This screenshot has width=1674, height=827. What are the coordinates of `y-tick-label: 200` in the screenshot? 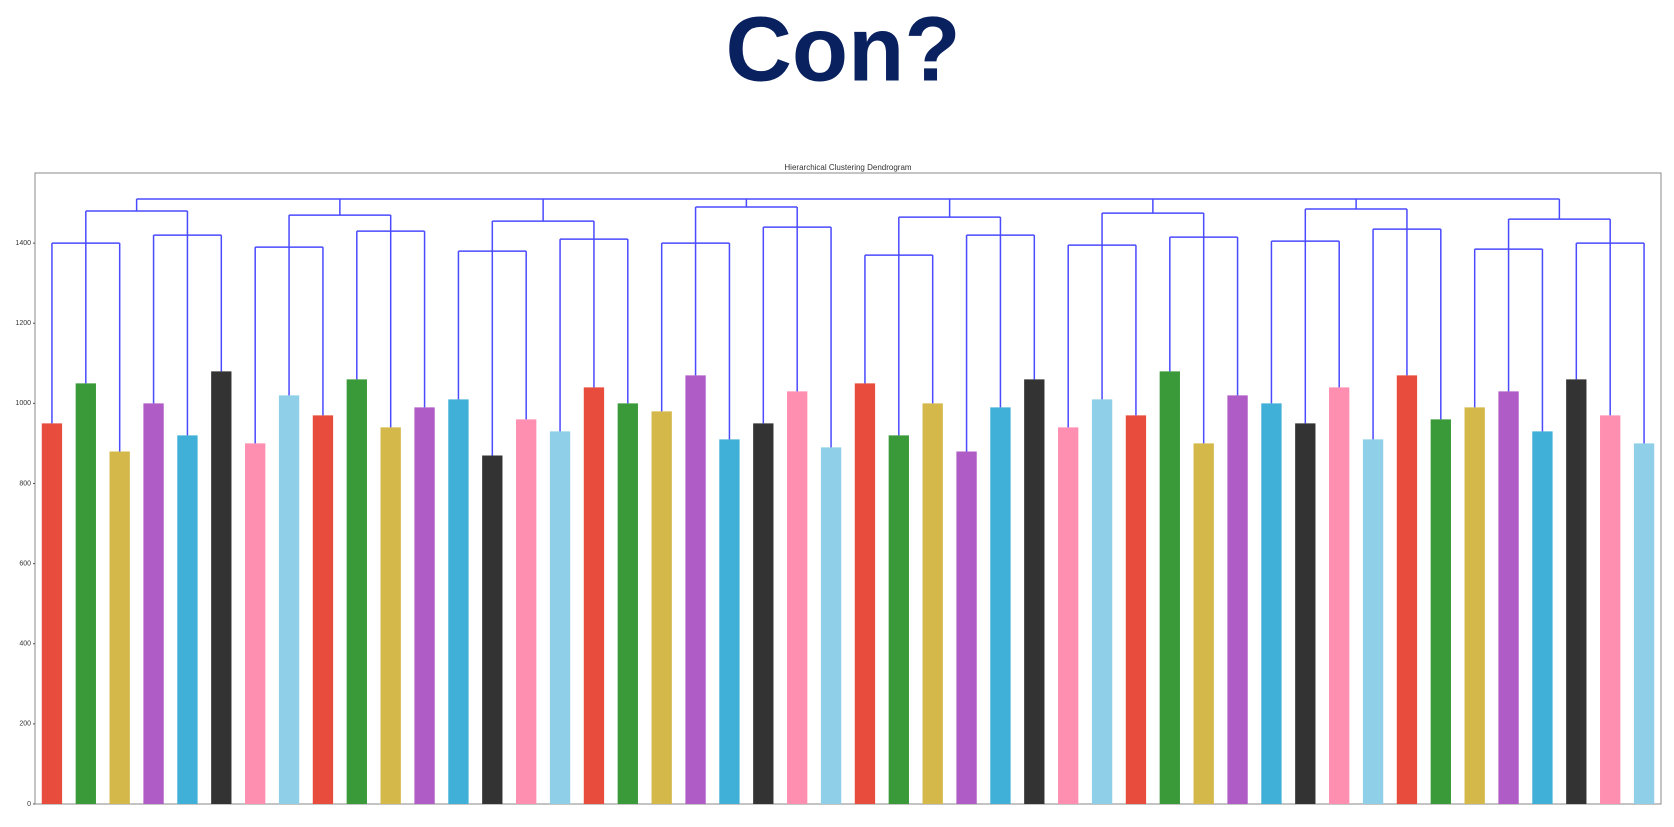 It's located at (25, 724).